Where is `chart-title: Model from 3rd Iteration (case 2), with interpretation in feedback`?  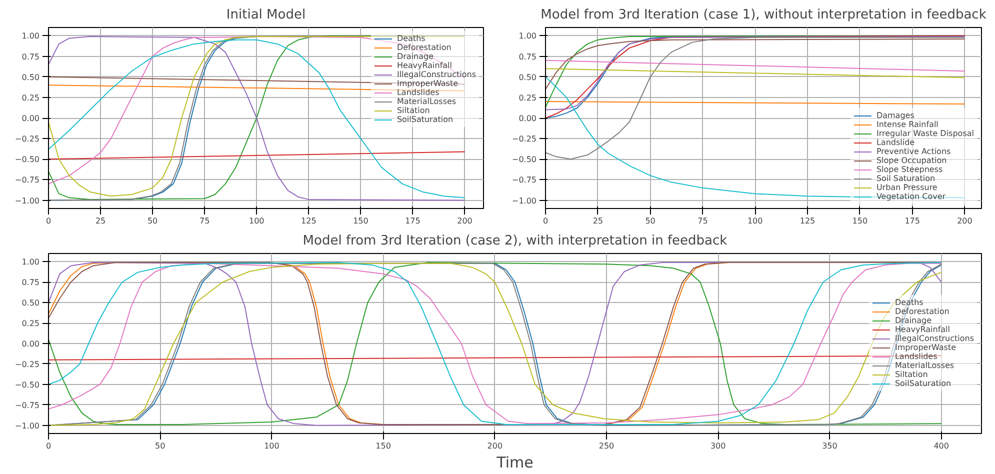
chart-title: Model from 3rd Iteration (case 2), with interpretation in feedback is located at coordinates (515, 241).